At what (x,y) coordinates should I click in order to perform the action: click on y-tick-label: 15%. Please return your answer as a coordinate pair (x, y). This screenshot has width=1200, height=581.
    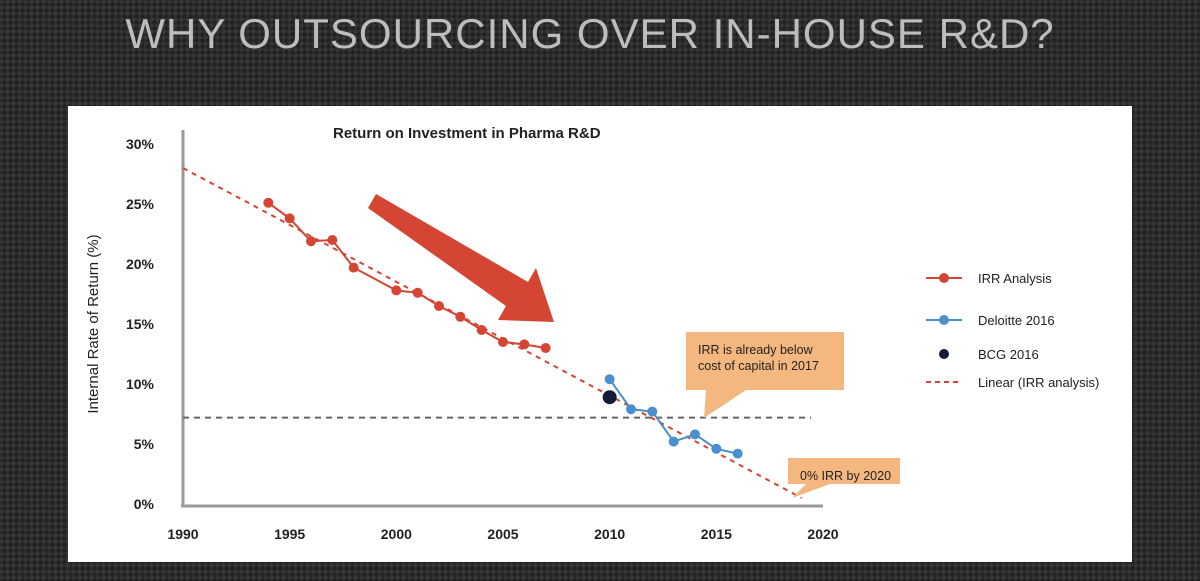
    Looking at the image, I should click on (140, 324).